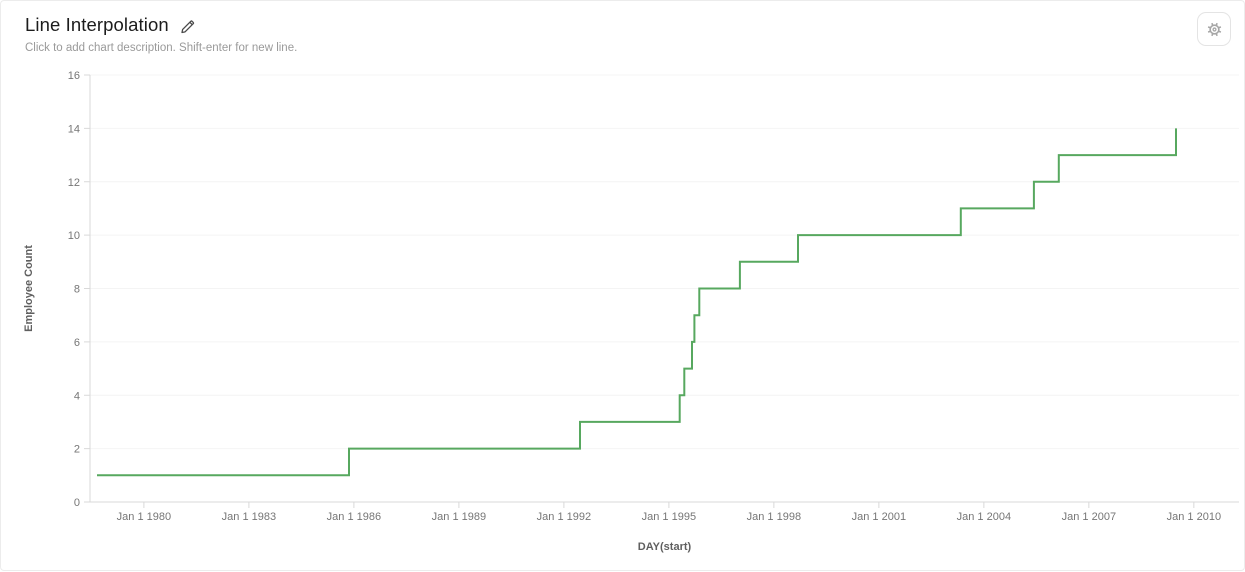 Image resolution: width=1245 pixels, height=572 pixels. I want to click on x-tick-label: Jan 1 1983, so click(249, 517).